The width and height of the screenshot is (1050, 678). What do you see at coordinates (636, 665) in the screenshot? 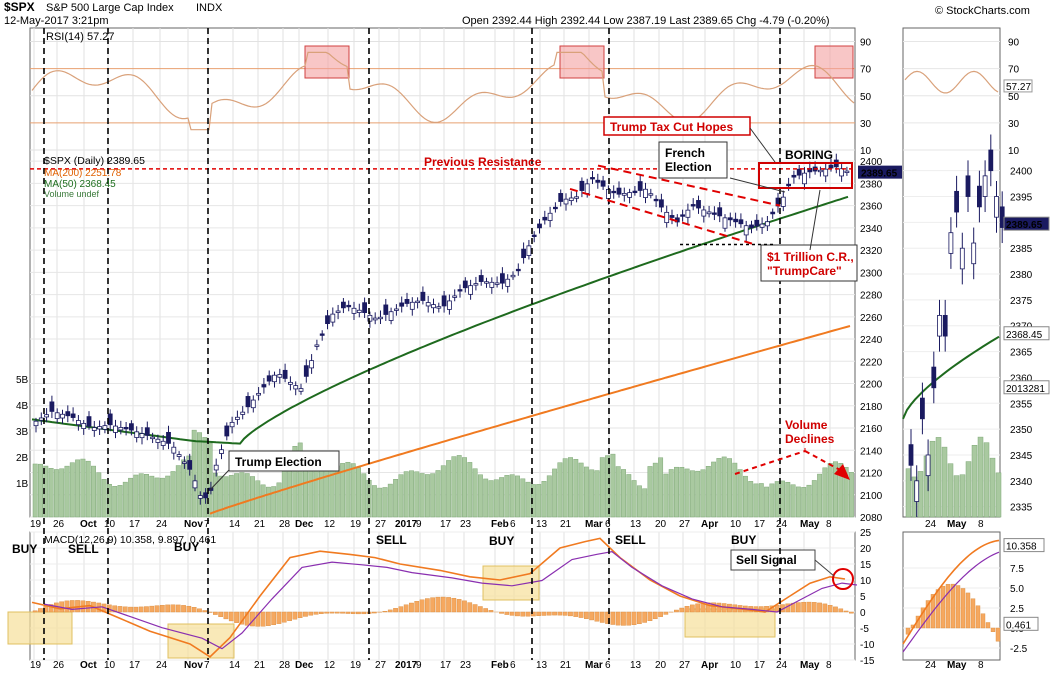
I see `x-tick-label-bottom: 13` at bounding box center [636, 665].